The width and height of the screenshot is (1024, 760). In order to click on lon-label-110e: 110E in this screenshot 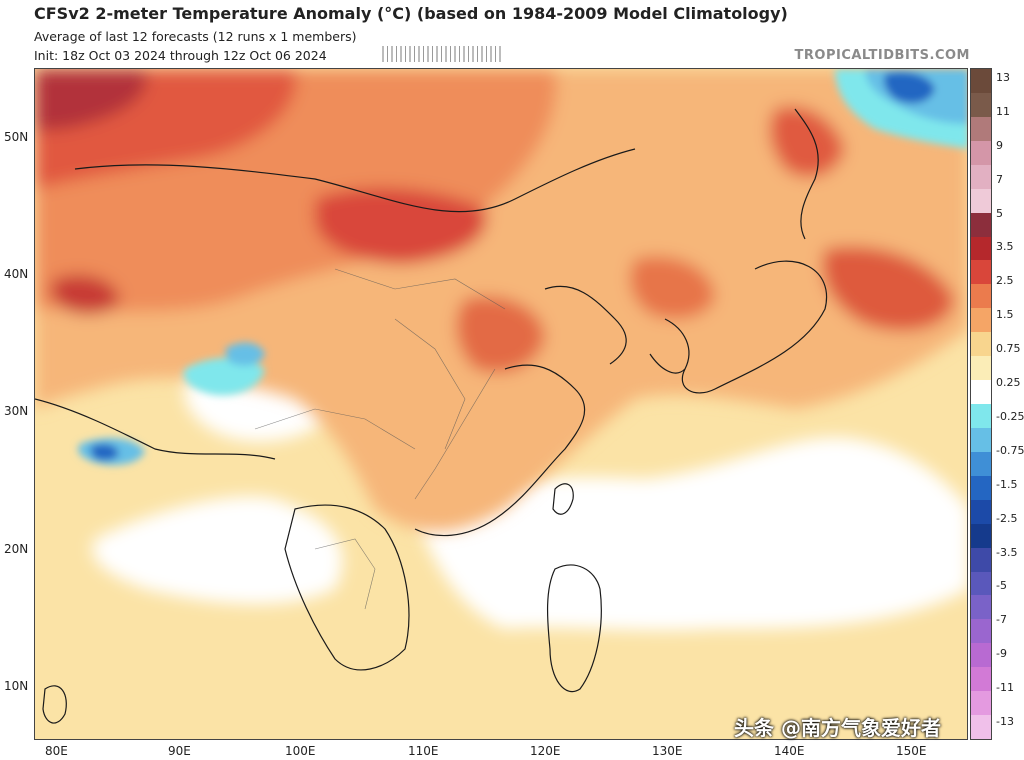, I will do `click(423, 751)`.